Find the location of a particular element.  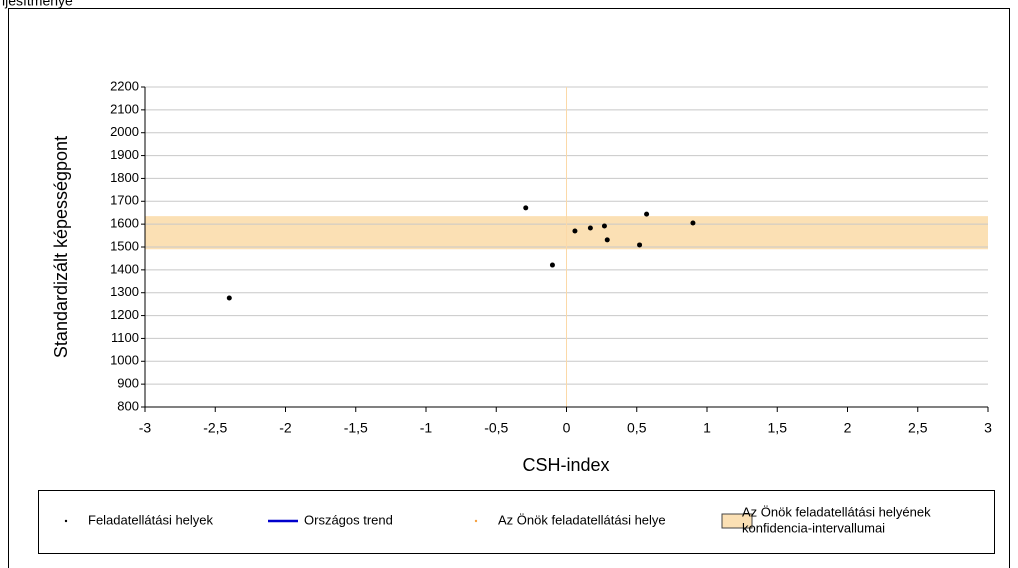

x-tick-label: 2 is located at coordinates (848, 428).